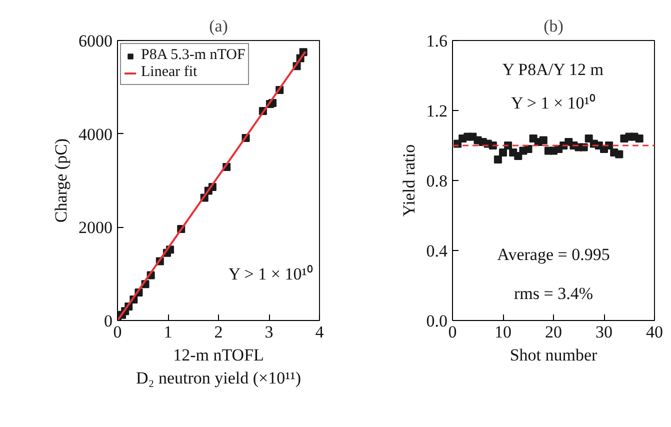 This screenshot has height=427, width=671. I want to click on x-axis-title: Shot number, so click(554, 355).